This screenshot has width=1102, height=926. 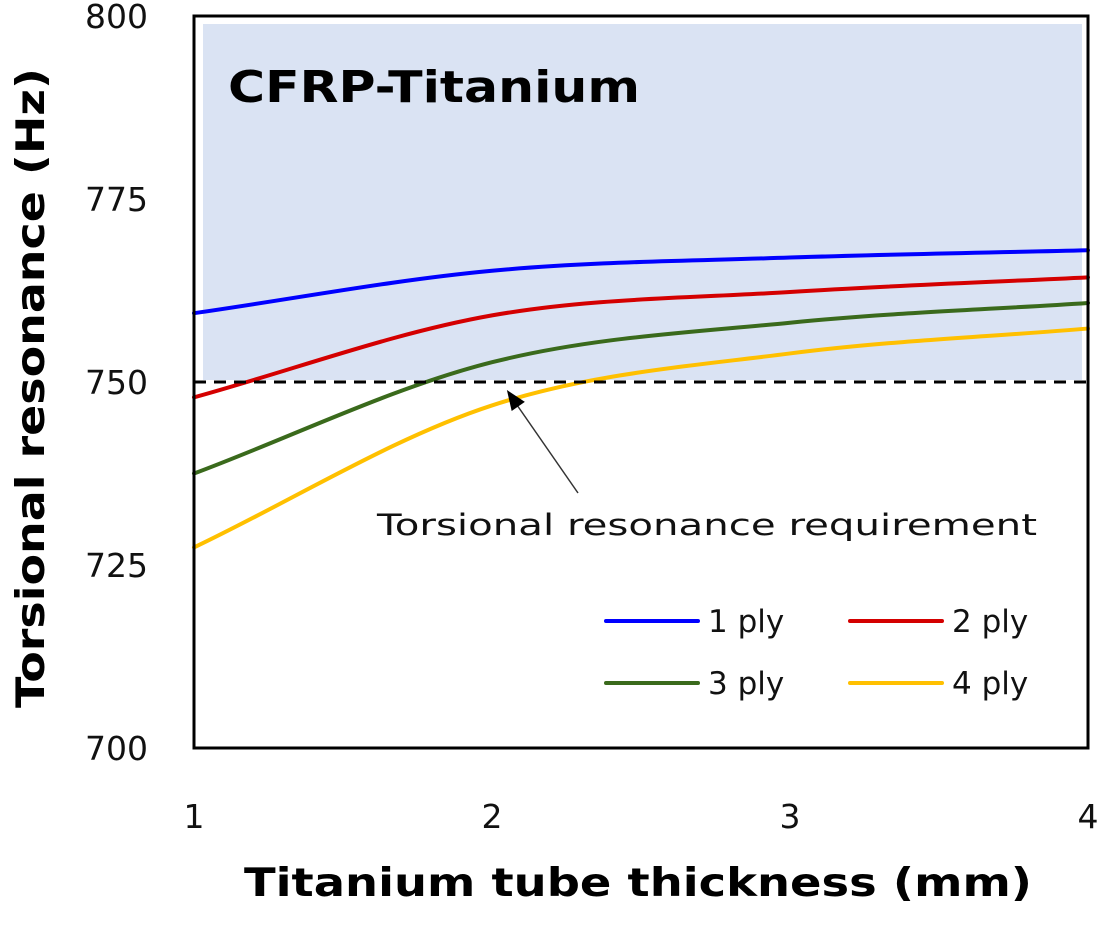 I want to click on y-tick-label: 800, so click(x=116, y=18).